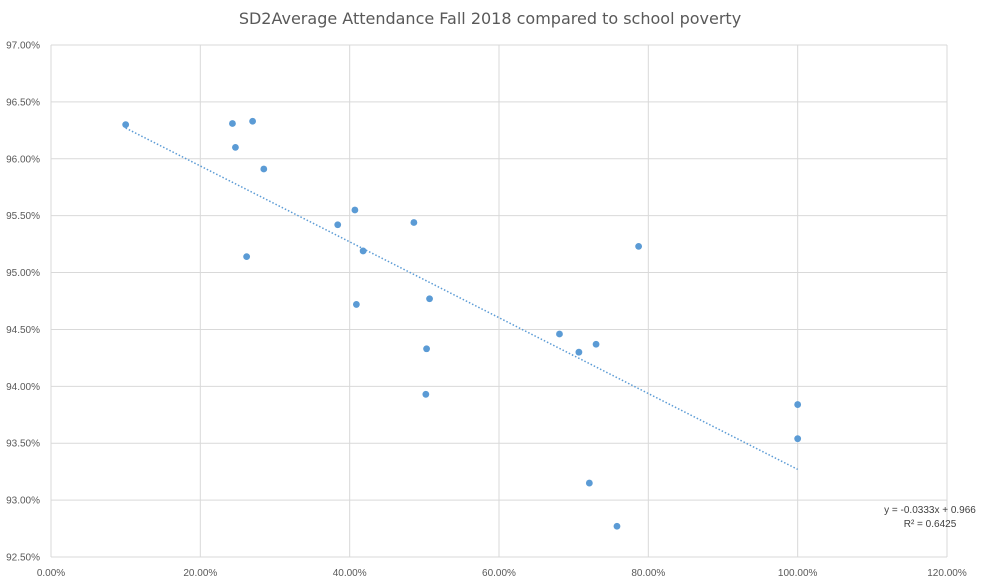  I want to click on x-tick-label: 80.00%, so click(648, 573).